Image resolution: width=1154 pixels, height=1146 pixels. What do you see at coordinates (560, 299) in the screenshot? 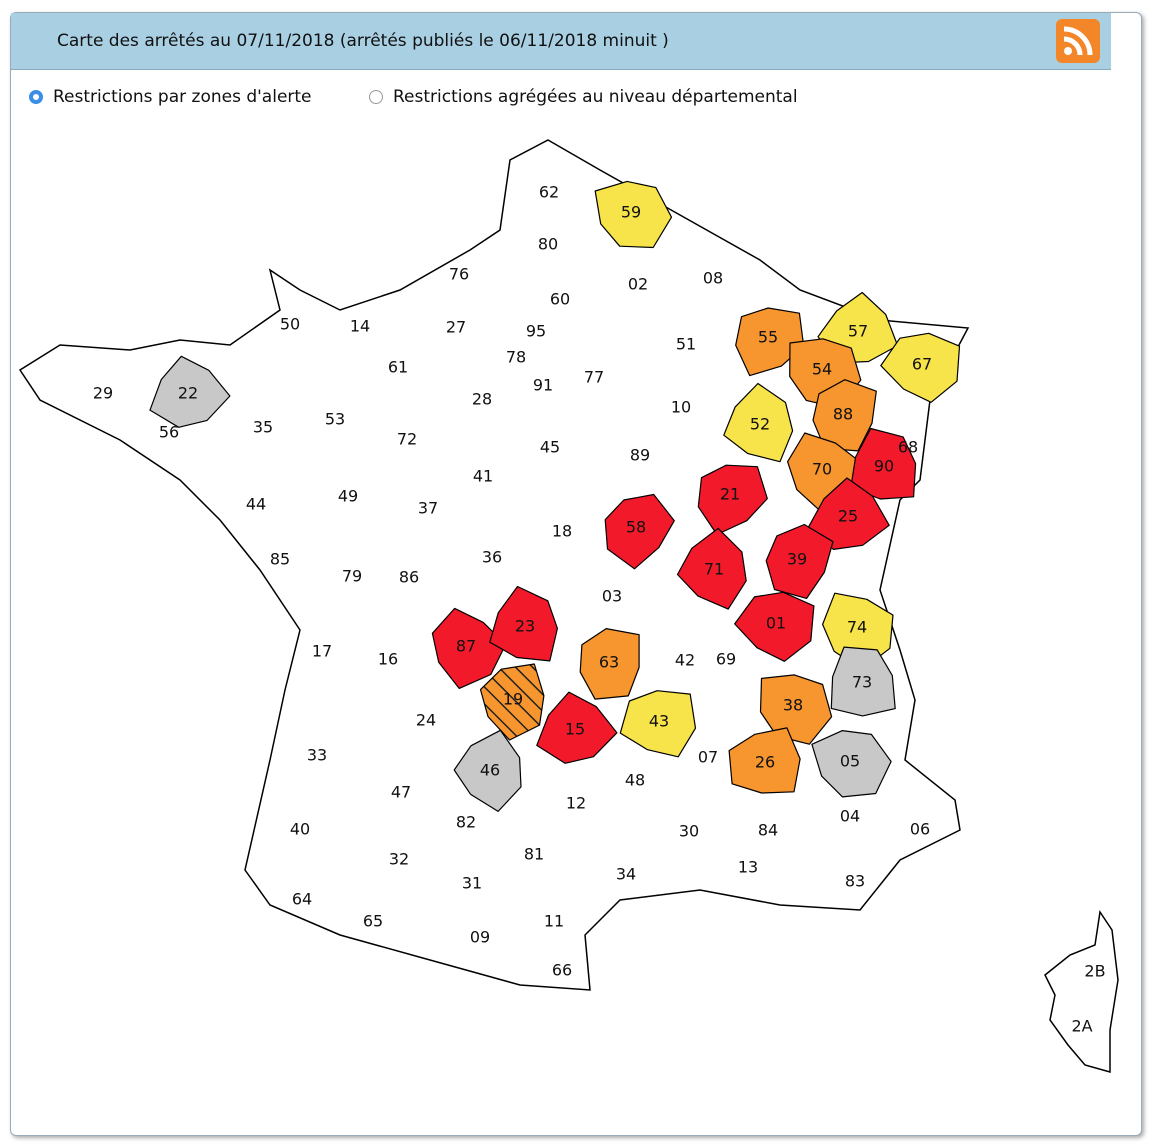
I see `department-label: 60` at bounding box center [560, 299].